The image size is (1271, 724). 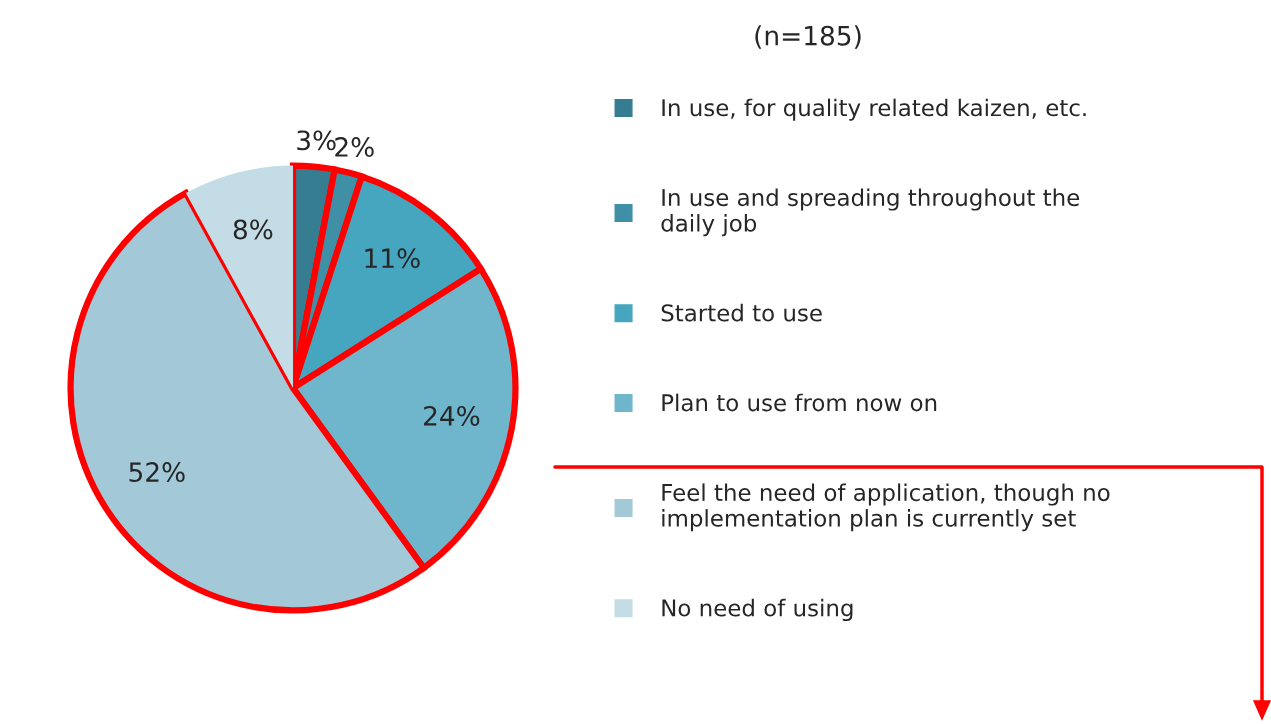 I want to click on data-label: 52%, so click(x=157, y=472).